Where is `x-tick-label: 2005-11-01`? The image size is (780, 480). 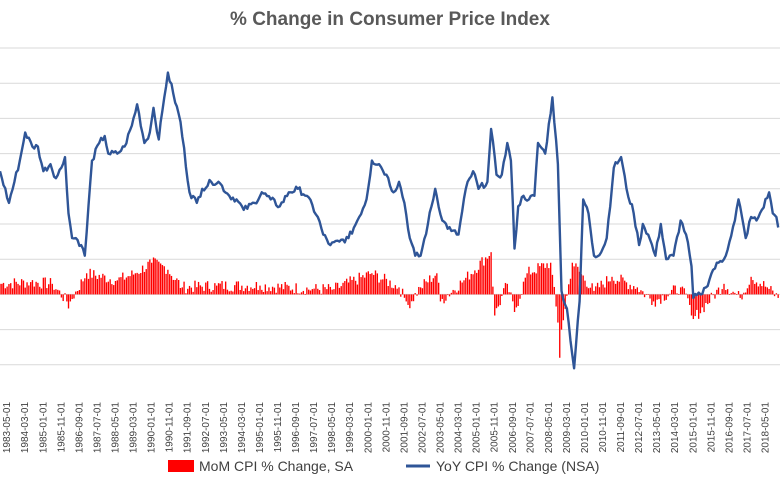 x-tick-label: 2005-11-01 is located at coordinates (495, 427).